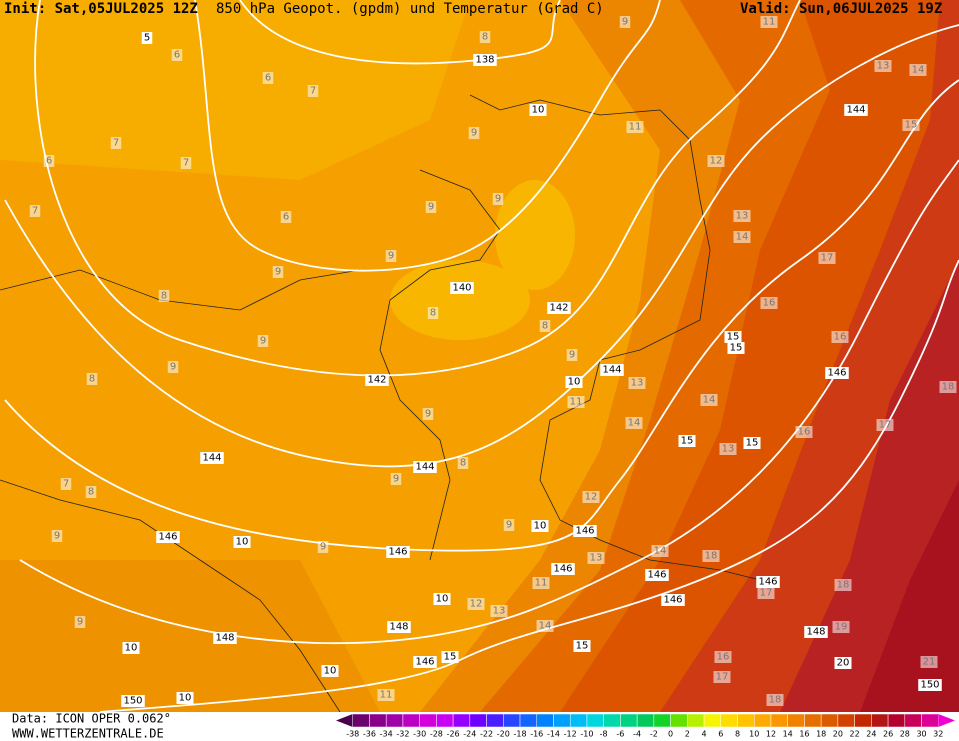 Image resolution: width=959 pixels, height=741 pixels. I want to click on scale-arrow, so click(344, 720).